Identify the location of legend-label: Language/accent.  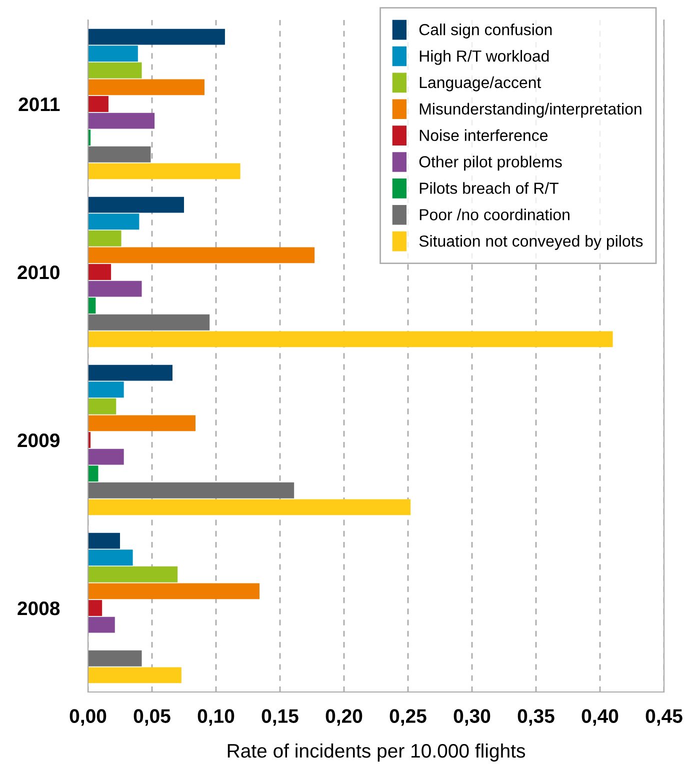
(481, 84).